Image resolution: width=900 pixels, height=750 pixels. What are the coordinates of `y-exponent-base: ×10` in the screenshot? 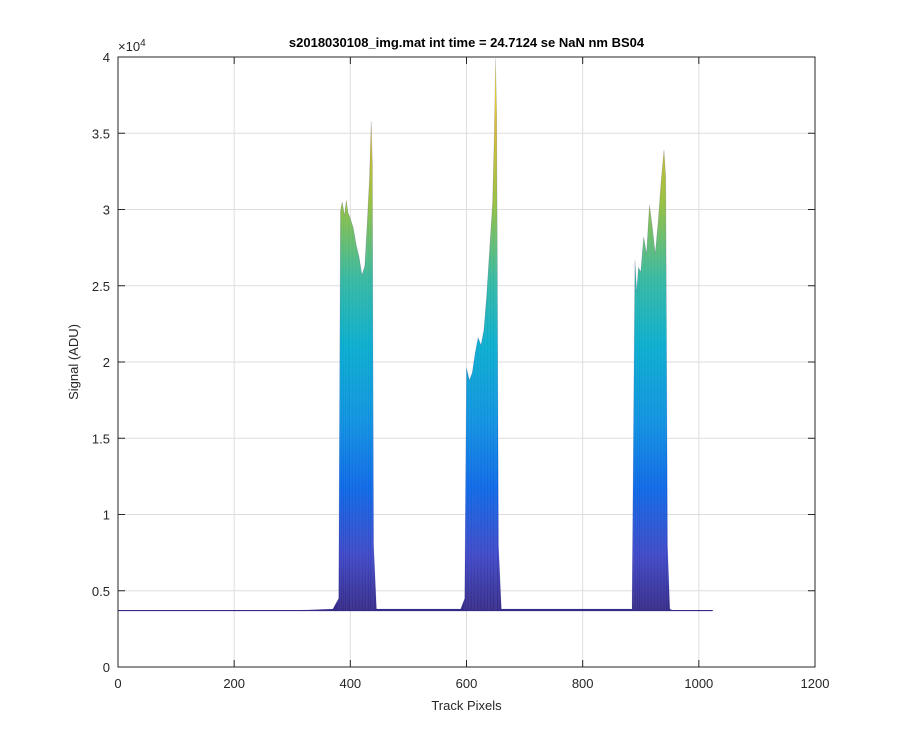 It's located at (129, 46).